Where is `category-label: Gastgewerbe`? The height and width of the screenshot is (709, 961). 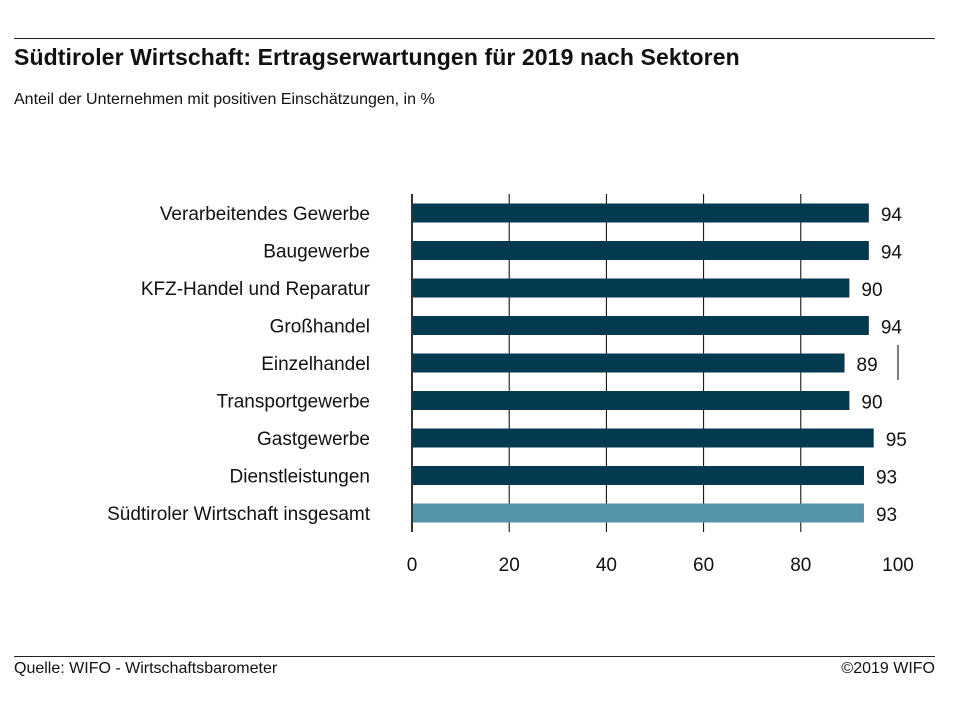 category-label: Gastgewerbe is located at coordinates (313, 439).